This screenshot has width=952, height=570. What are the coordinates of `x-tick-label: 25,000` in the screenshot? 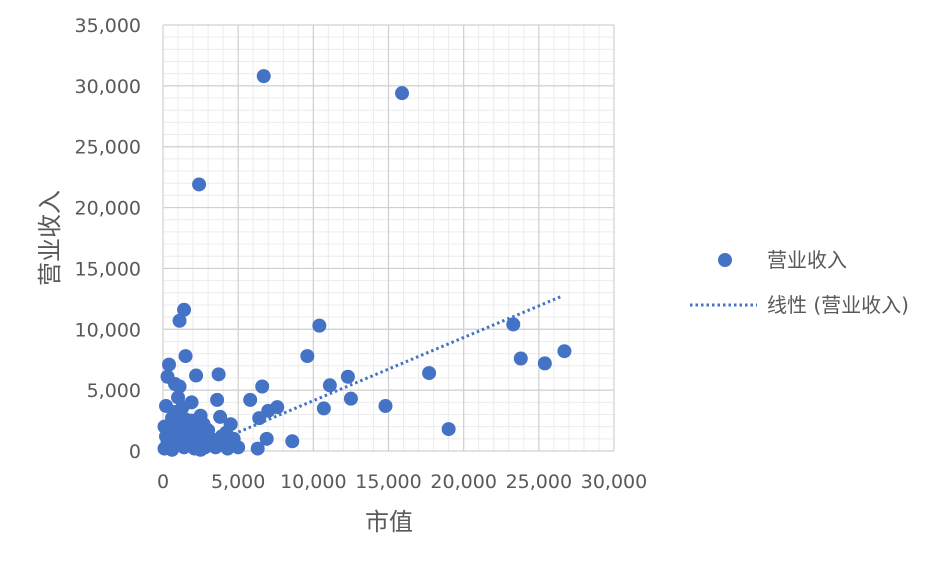 It's located at (539, 482).